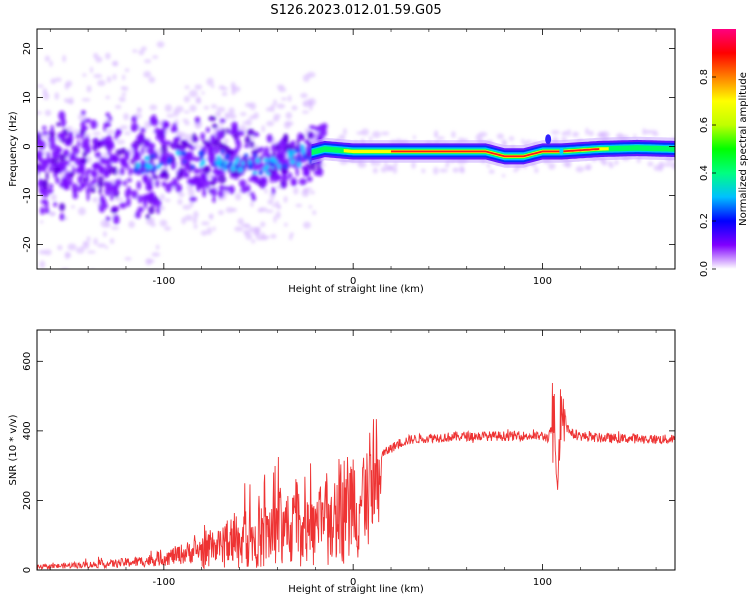  Describe the element at coordinates (707, 173) in the screenshot. I see `colorbar-ticks: 0.0 0.2 0.4 0.6 0.8` at that location.